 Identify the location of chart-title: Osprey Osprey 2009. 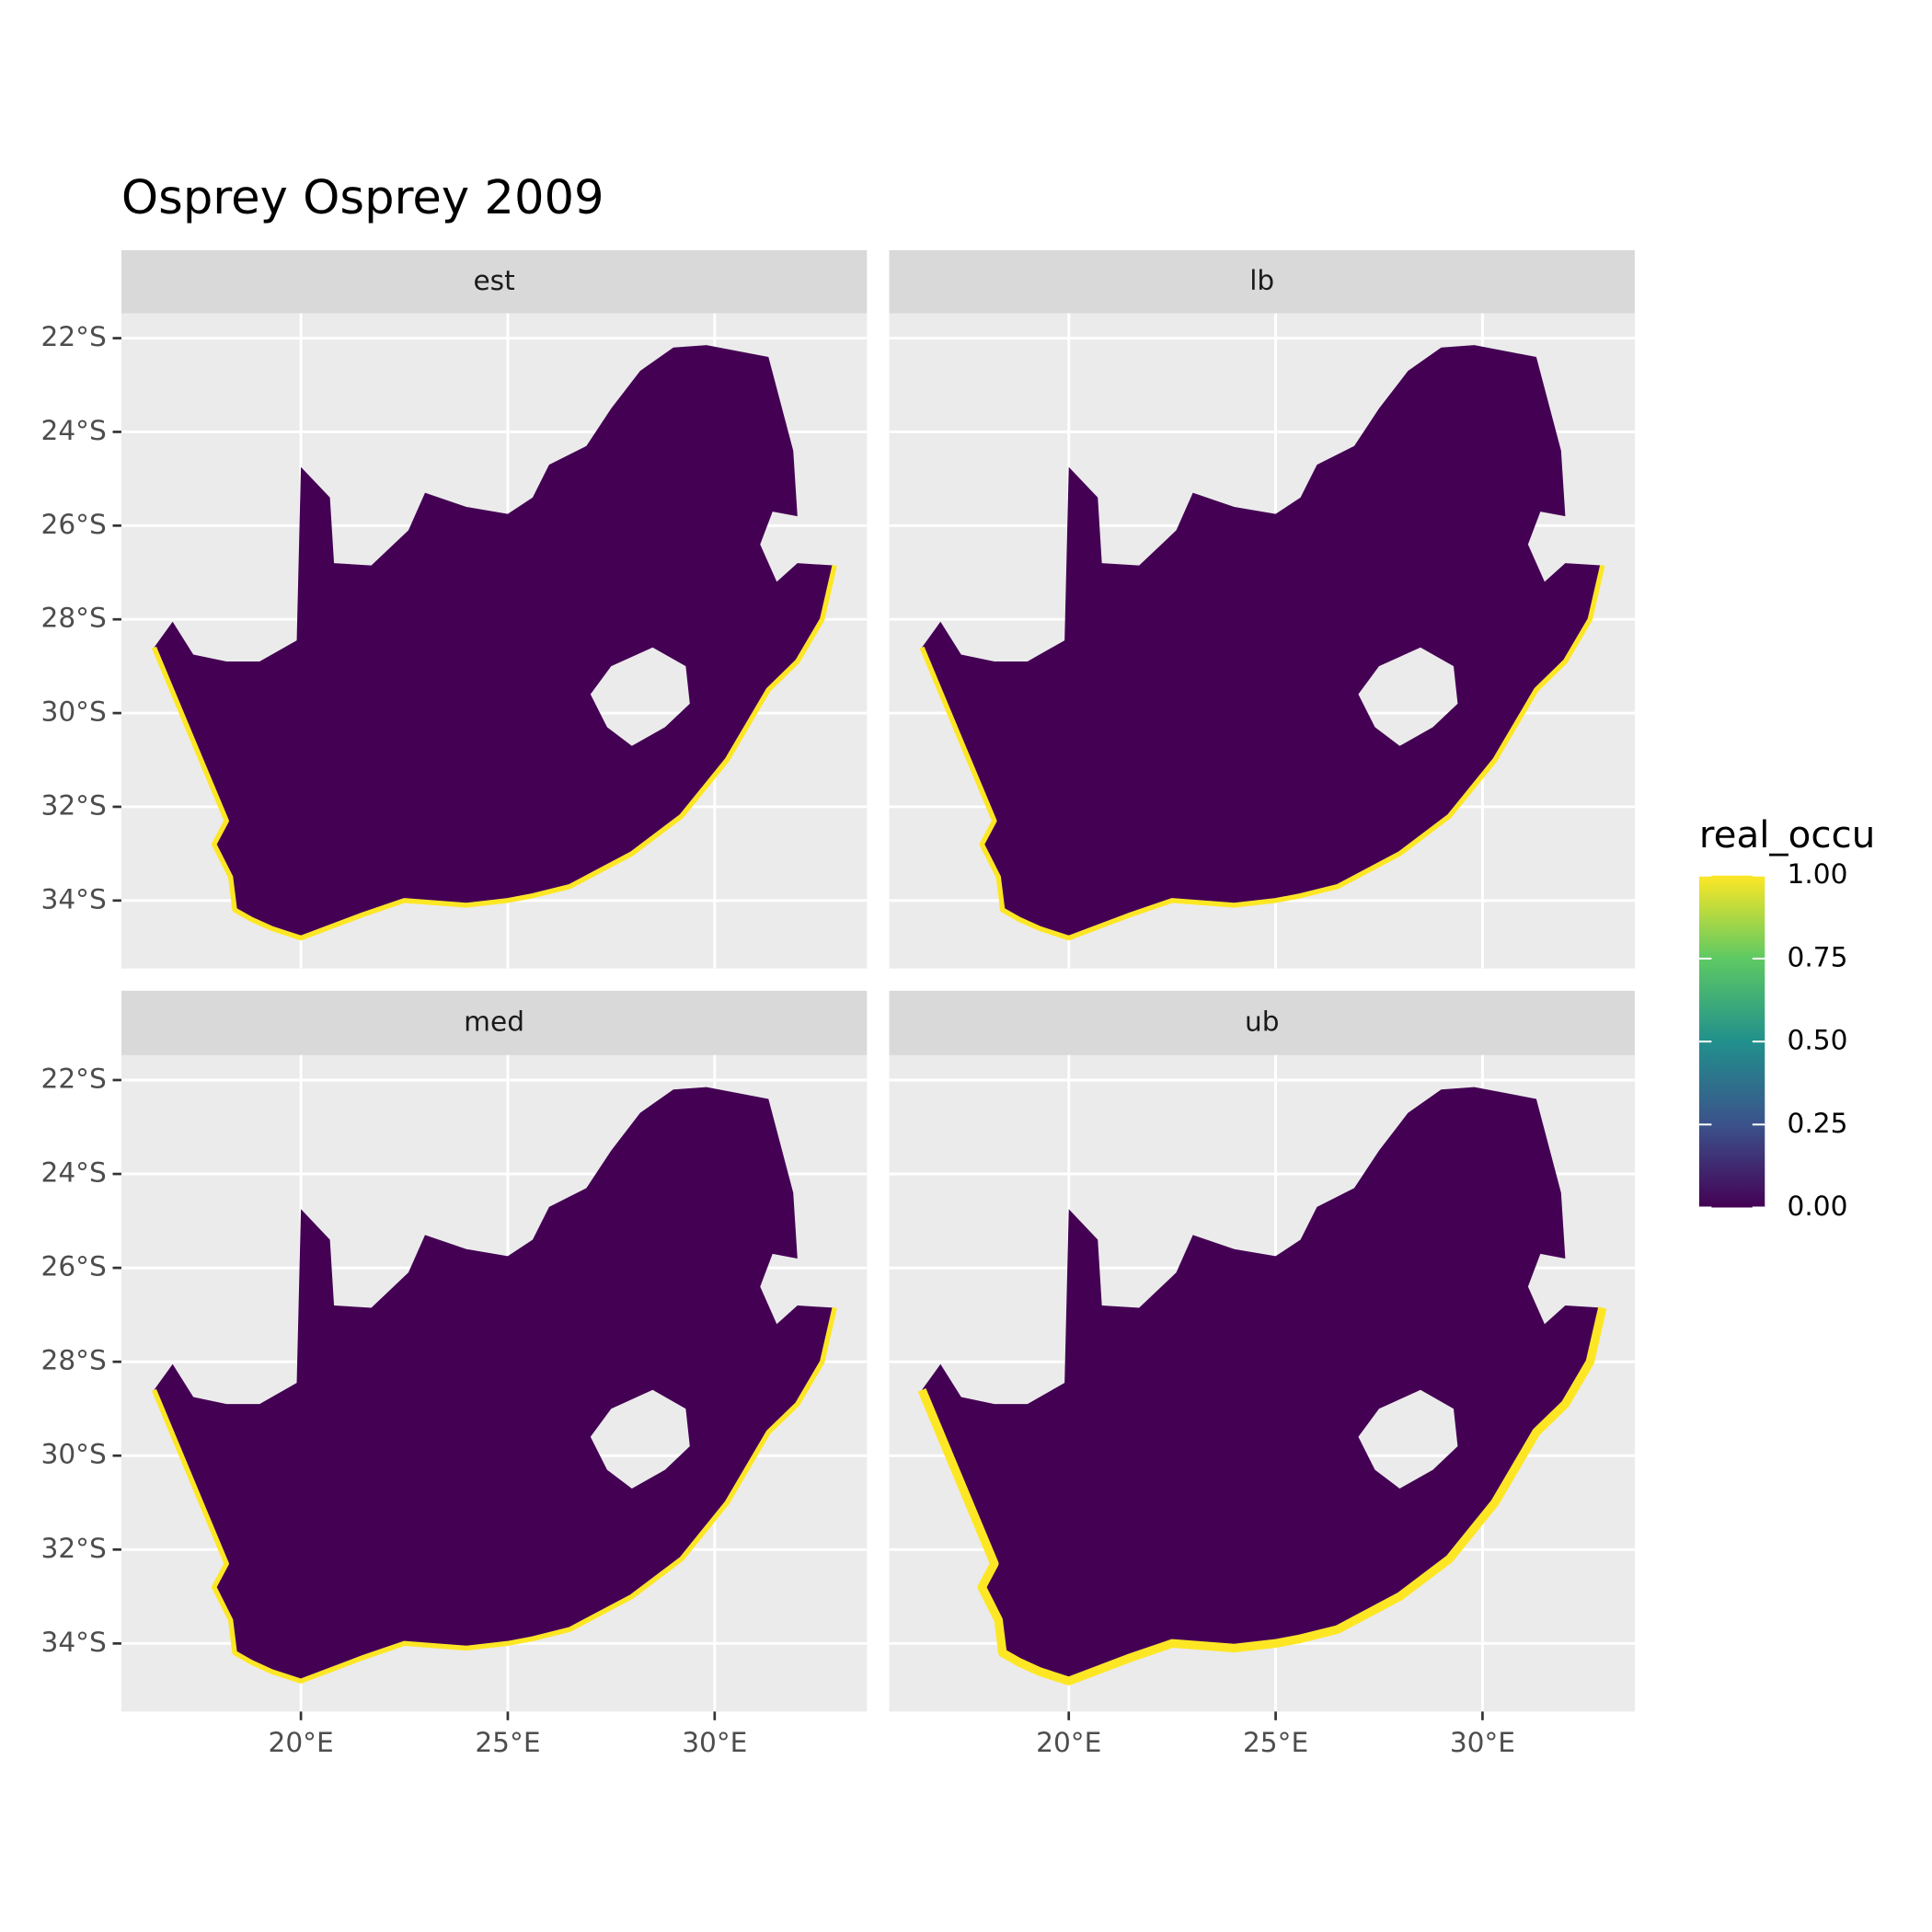
(362, 198).